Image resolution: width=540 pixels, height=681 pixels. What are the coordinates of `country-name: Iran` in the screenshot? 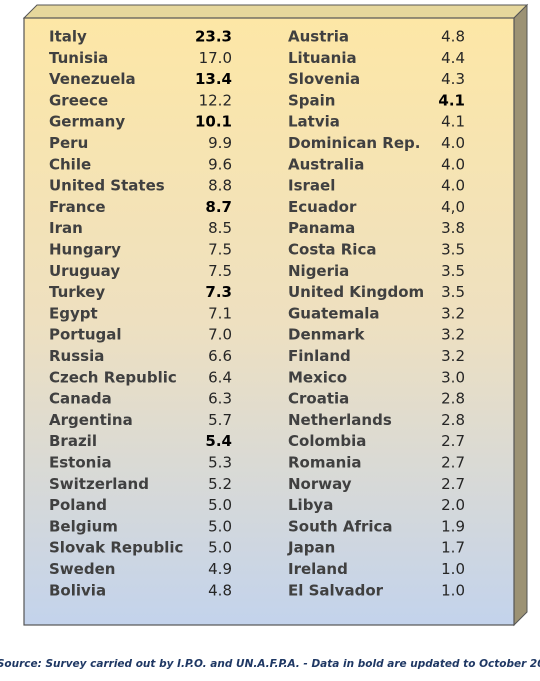 It's located at (66, 228).